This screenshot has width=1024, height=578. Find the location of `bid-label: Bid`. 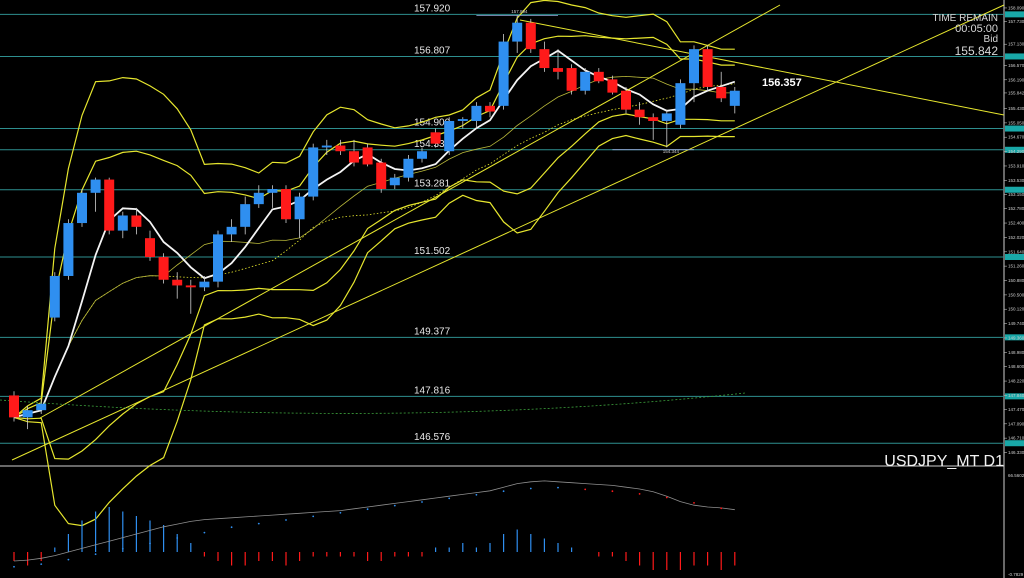

bid-label: Bid is located at coordinates (990, 39).